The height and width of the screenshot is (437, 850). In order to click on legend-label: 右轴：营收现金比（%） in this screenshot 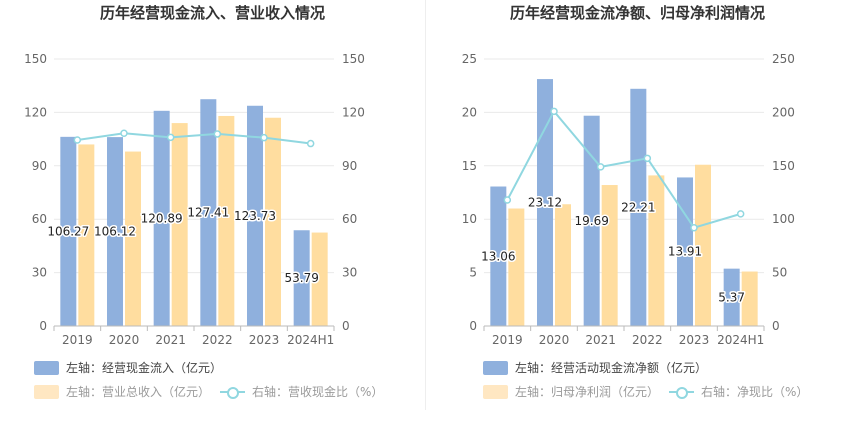, I will do `click(318, 392)`.